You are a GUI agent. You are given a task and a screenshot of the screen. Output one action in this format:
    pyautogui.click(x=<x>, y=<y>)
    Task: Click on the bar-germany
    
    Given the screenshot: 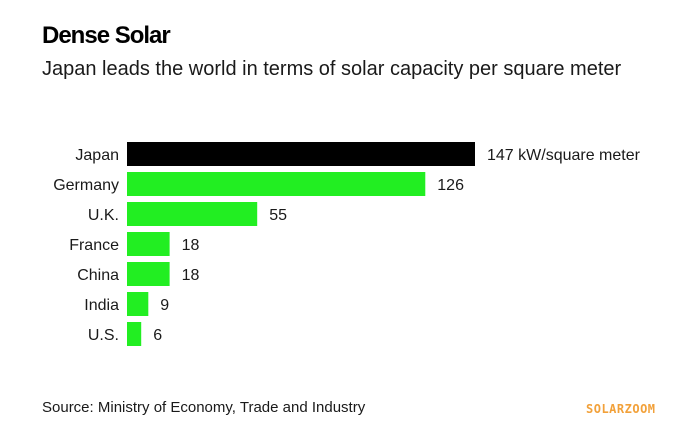 What is the action you would take?
    pyautogui.click(x=276, y=184)
    